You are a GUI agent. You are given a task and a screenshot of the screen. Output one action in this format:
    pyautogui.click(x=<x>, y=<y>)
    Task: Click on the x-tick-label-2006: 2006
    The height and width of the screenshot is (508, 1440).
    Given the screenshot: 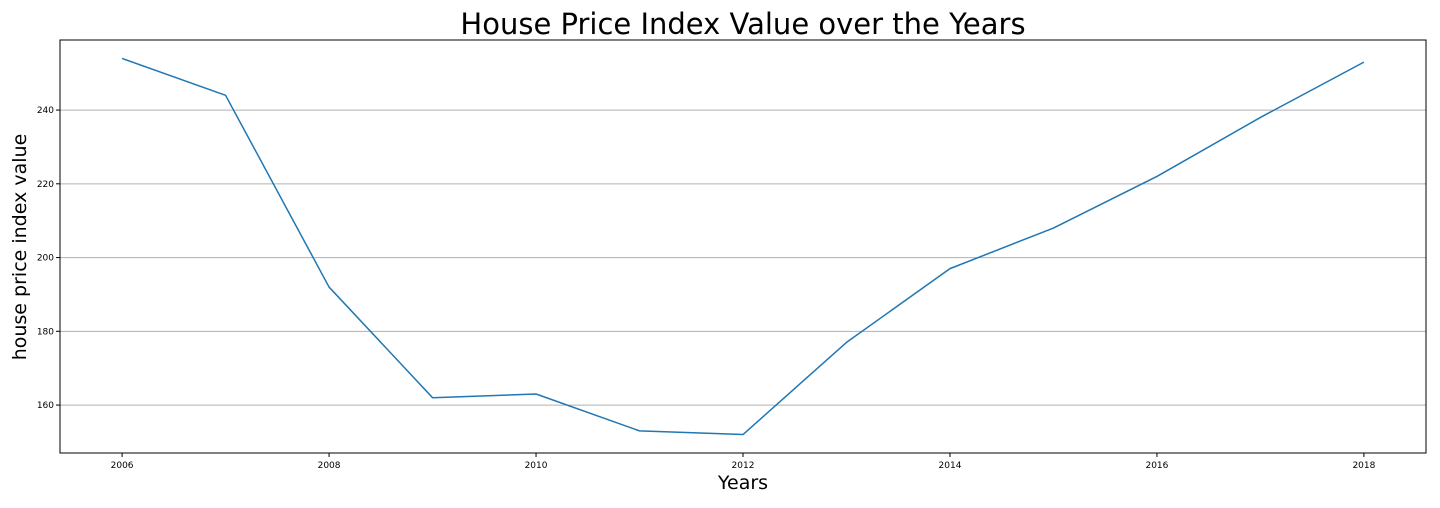 What is the action you would take?
    pyautogui.click(x=122, y=466)
    